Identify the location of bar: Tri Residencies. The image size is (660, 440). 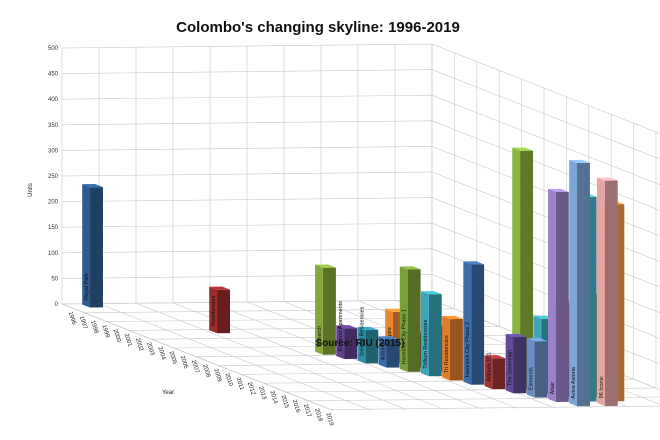
(452, 348).